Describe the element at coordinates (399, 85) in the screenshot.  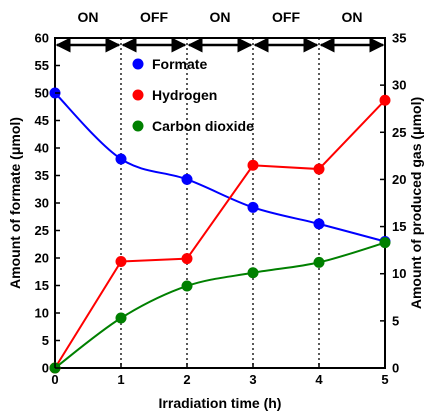
I see `y-right-tick-label: 30` at that location.